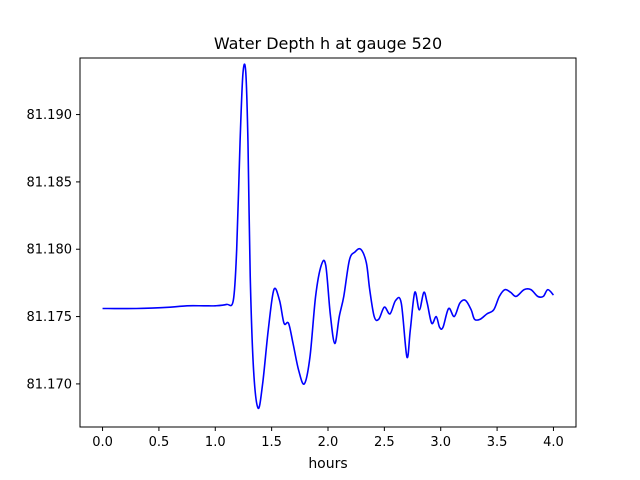 This screenshot has height=480, width=640. I want to click on x-tick-label: 2.0, so click(328, 442).